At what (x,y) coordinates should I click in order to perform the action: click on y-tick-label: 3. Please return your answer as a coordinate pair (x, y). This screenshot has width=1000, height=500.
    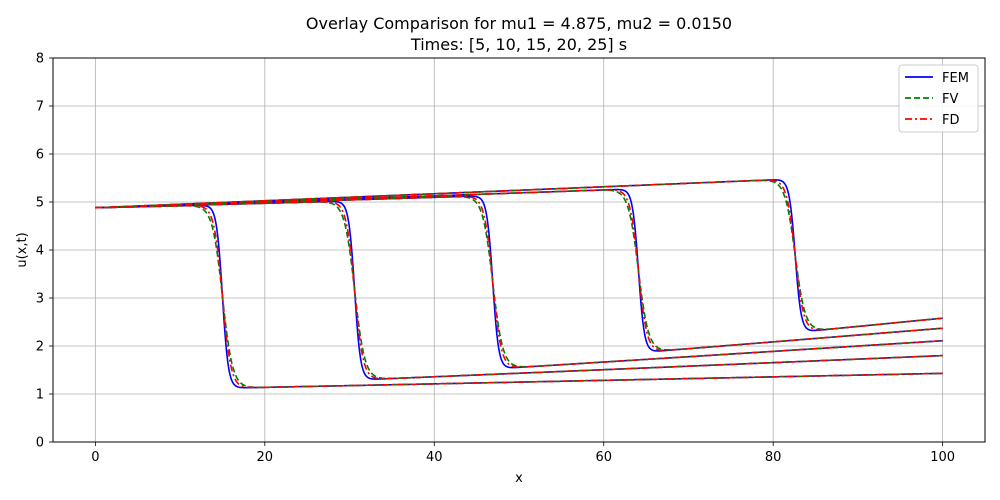
    Looking at the image, I should click on (40, 299).